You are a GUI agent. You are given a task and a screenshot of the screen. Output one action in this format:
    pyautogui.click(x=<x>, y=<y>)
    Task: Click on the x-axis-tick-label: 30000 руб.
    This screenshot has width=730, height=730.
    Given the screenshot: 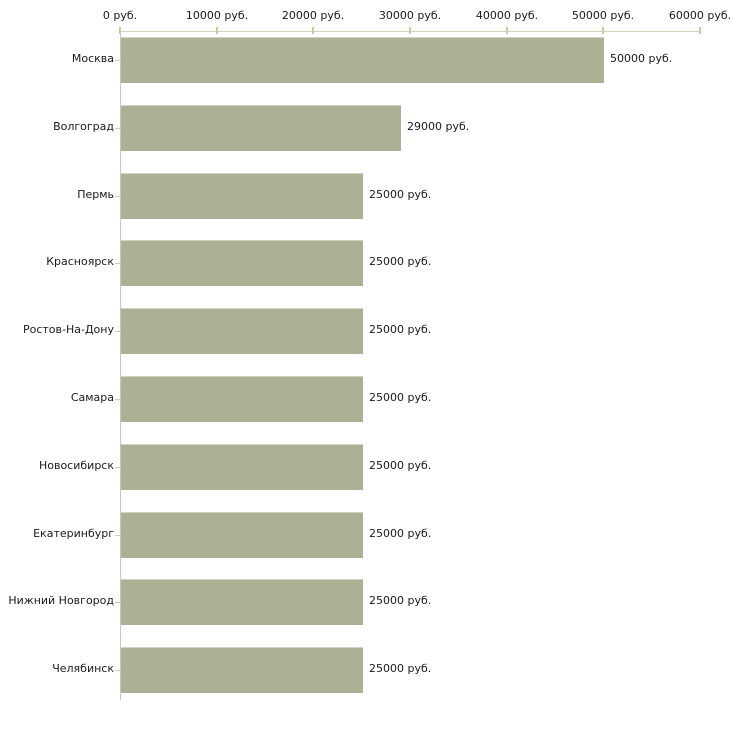 What is the action you would take?
    pyautogui.click(x=410, y=15)
    